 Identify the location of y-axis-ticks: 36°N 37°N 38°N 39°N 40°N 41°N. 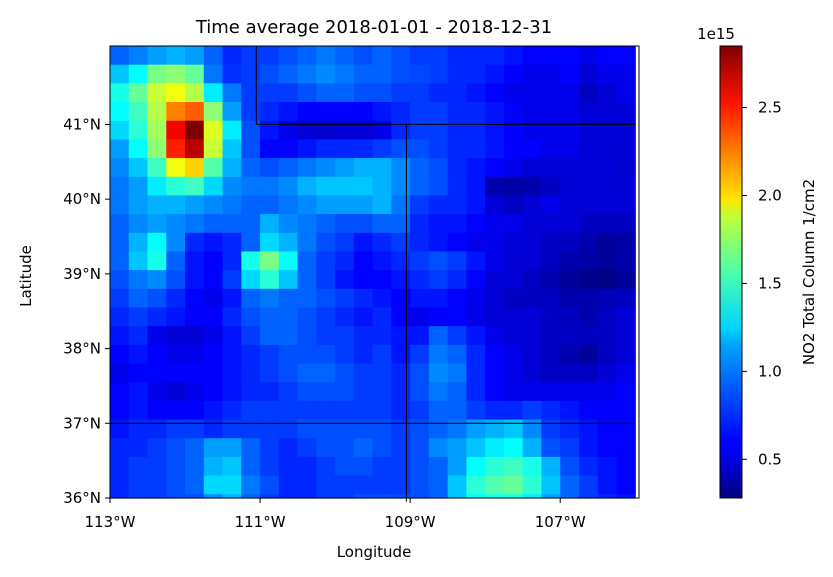
(86, 311).